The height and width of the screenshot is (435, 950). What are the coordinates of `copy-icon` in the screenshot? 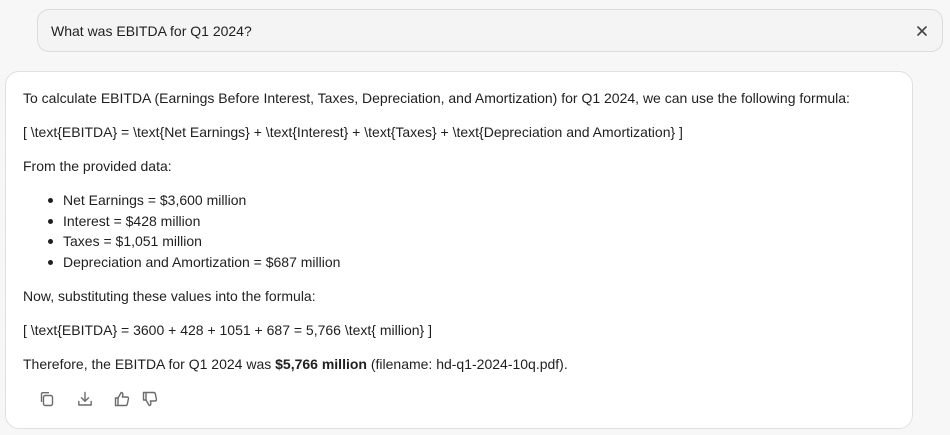 It's located at (47, 399).